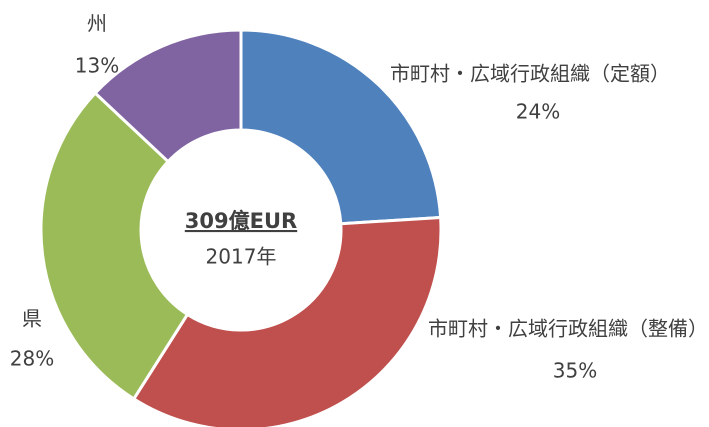 This screenshot has height=427, width=709. What do you see at coordinates (575, 371) in the screenshot?
I see `slice-value-label: 35%` at bounding box center [575, 371].